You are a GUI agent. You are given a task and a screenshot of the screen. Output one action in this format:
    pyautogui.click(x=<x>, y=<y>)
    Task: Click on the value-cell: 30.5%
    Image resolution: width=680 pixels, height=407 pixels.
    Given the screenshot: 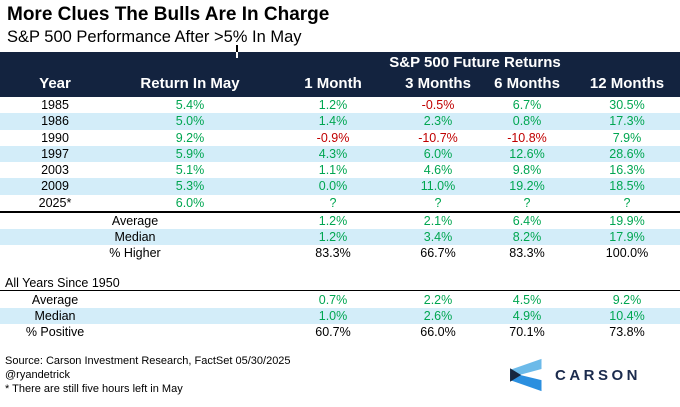 What is the action you would take?
    pyautogui.click(x=627, y=105)
    